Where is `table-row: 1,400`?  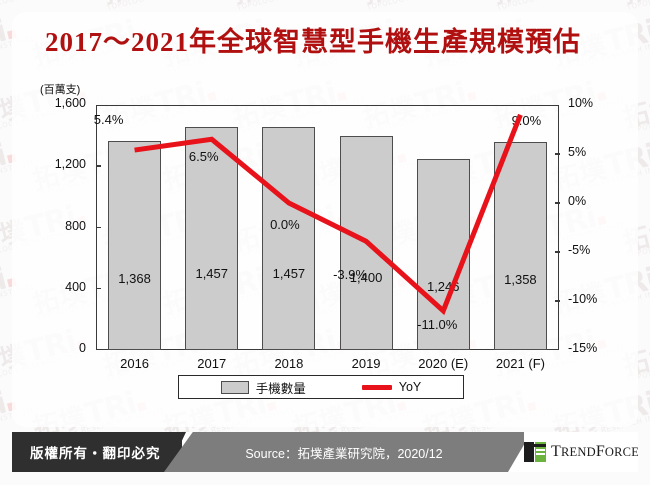
table-row: 1,400 is located at coordinates (366, 242).